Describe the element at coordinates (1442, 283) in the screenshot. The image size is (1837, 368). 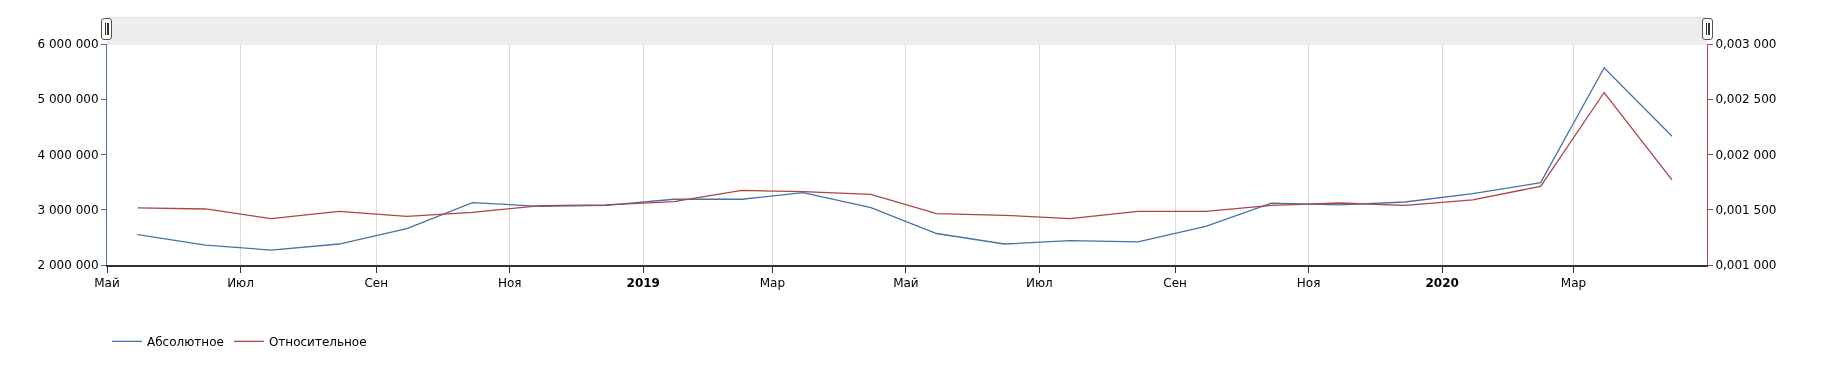
I see `x-tick-label: 2020` at that location.